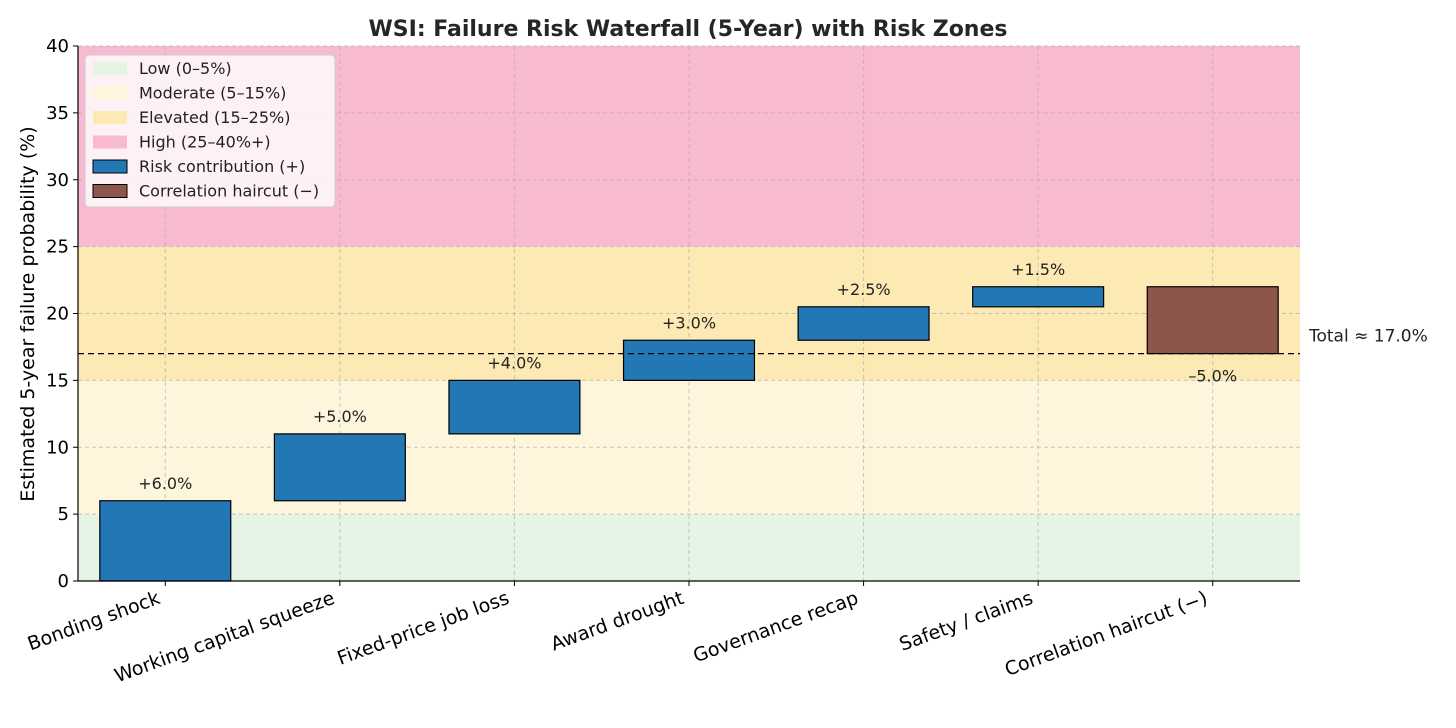  What do you see at coordinates (1038, 269) in the screenshot?
I see `bar-data-label: +1.5%` at bounding box center [1038, 269].